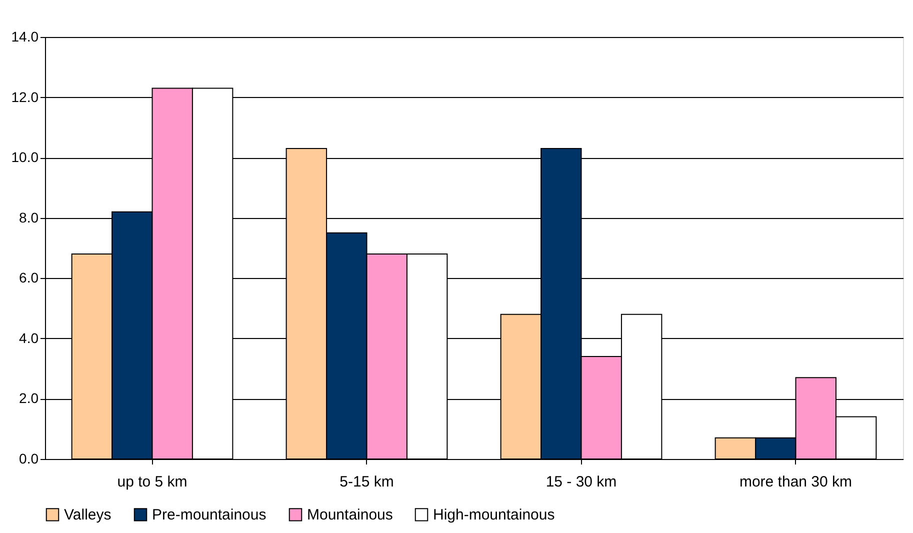 The width and height of the screenshot is (913, 533). I want to click on y-tick-label: 6.0, so click(29, 278).